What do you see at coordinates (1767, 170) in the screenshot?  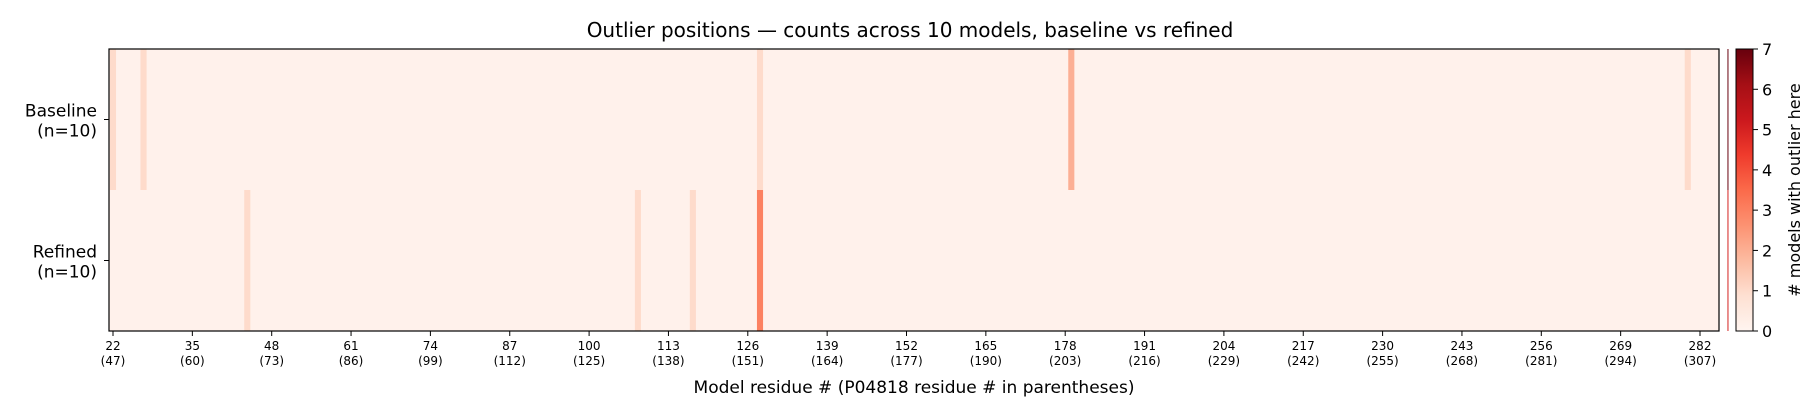 I see `colorbar-tick-label: 4` at bounding box center [1767, 170].